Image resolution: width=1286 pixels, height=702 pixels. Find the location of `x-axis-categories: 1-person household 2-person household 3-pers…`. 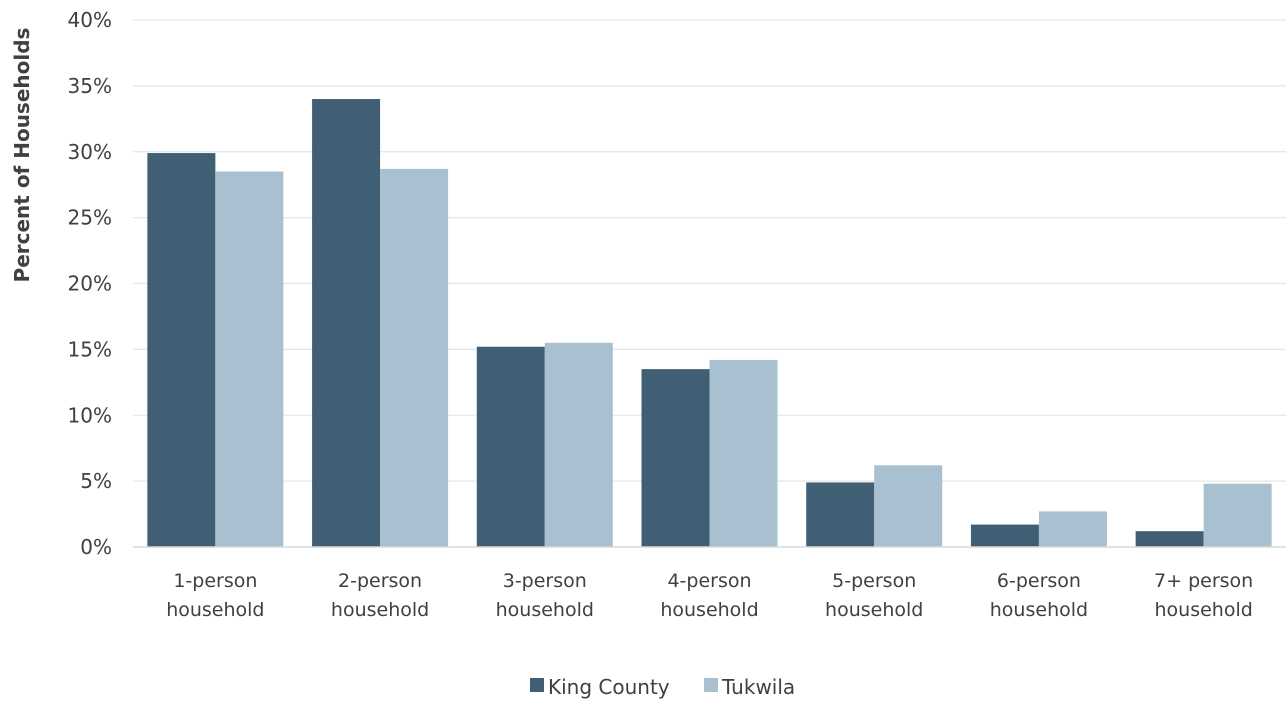

x-axis-categories: 1-person household 2-person household 3-pers… is located at coordinates (709, 595).